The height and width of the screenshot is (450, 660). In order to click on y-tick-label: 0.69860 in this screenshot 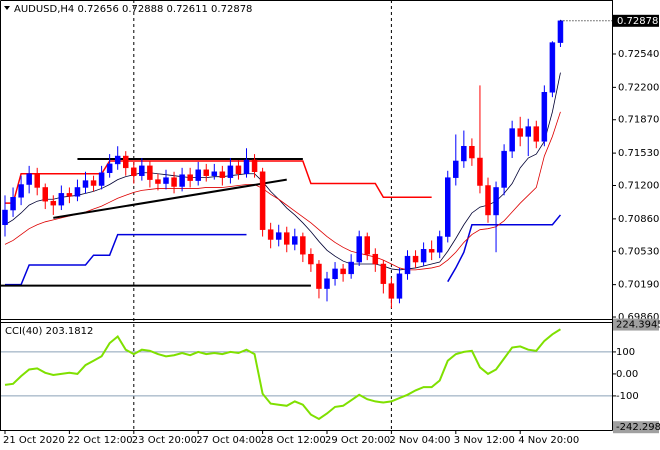, I will do `click(638, 317)`.